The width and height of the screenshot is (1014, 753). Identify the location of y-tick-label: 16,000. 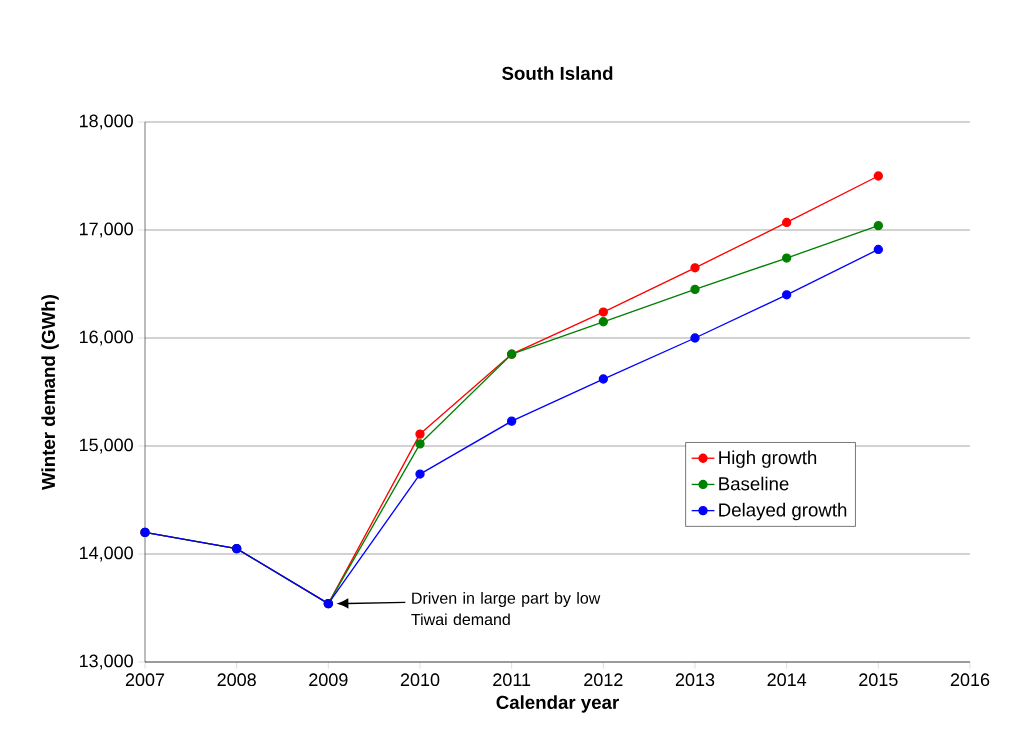
(106, 338).